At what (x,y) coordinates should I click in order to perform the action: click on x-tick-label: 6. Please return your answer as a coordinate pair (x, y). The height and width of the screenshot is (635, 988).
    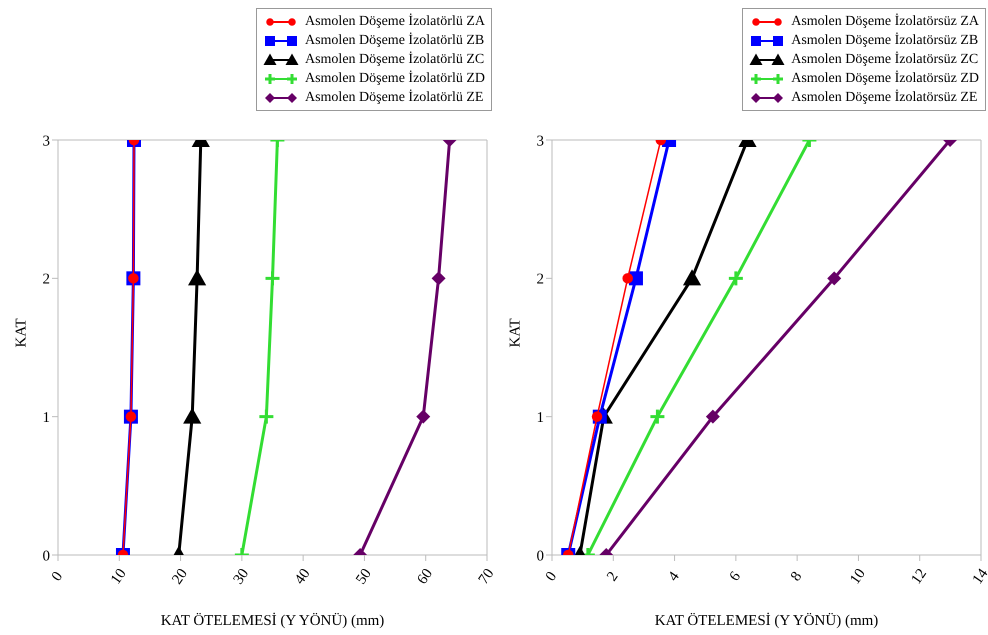
    Looking at the image, I should click on (735, 576).